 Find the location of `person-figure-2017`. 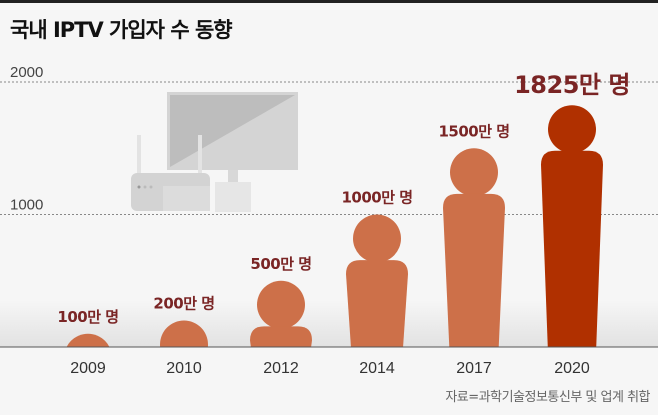

person-figure-2017 is located at coordinates (474, 247).